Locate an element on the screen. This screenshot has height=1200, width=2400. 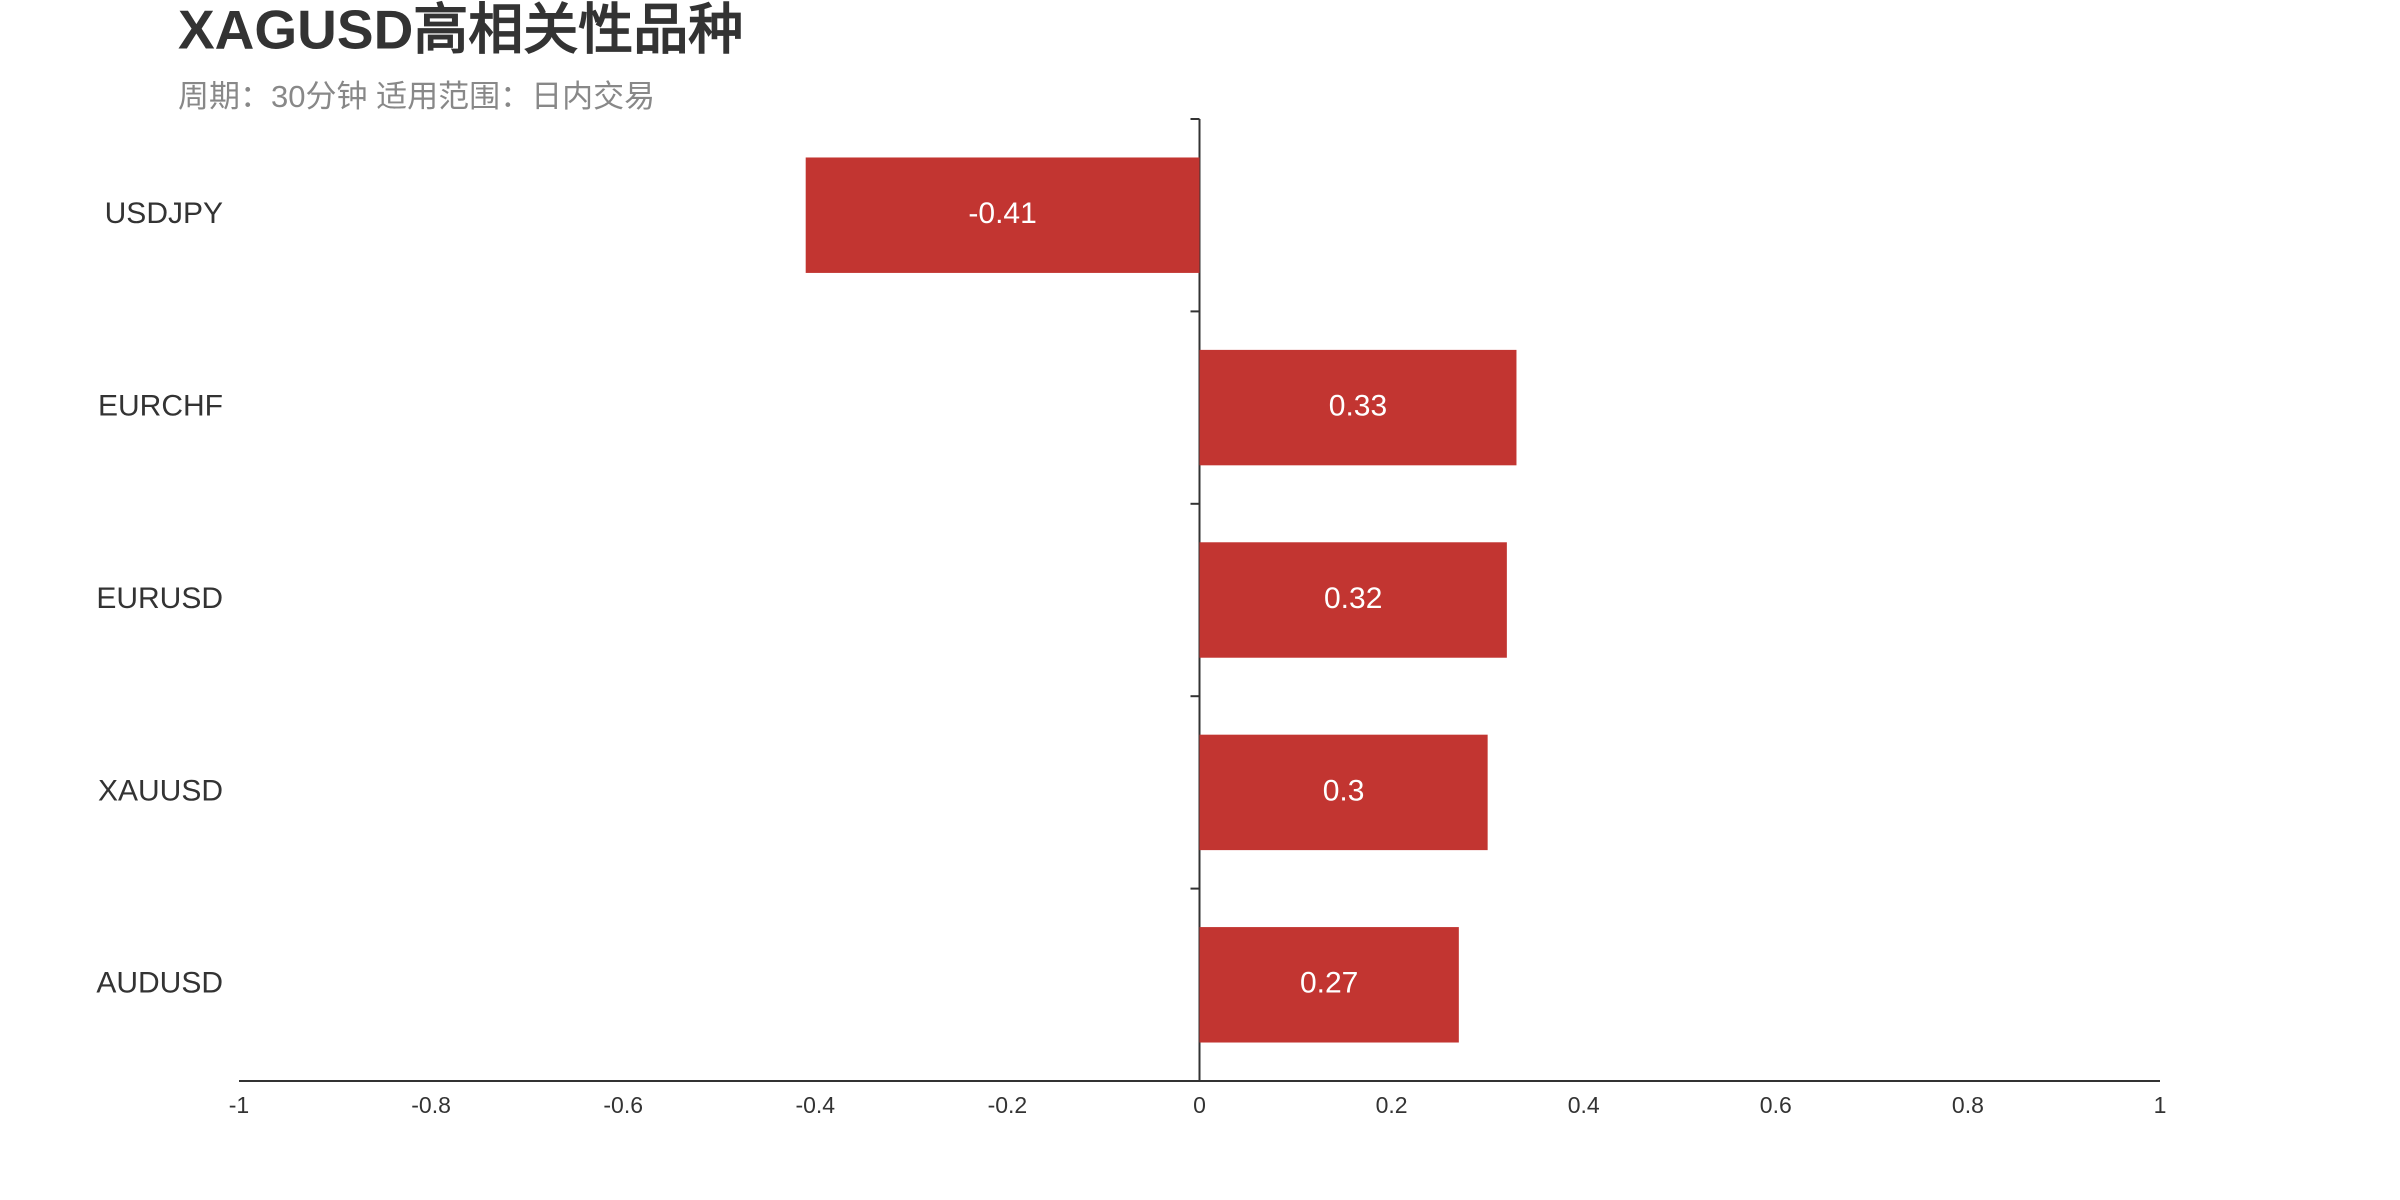
value-label: 0.3 is located at coordinates (1344, 790).